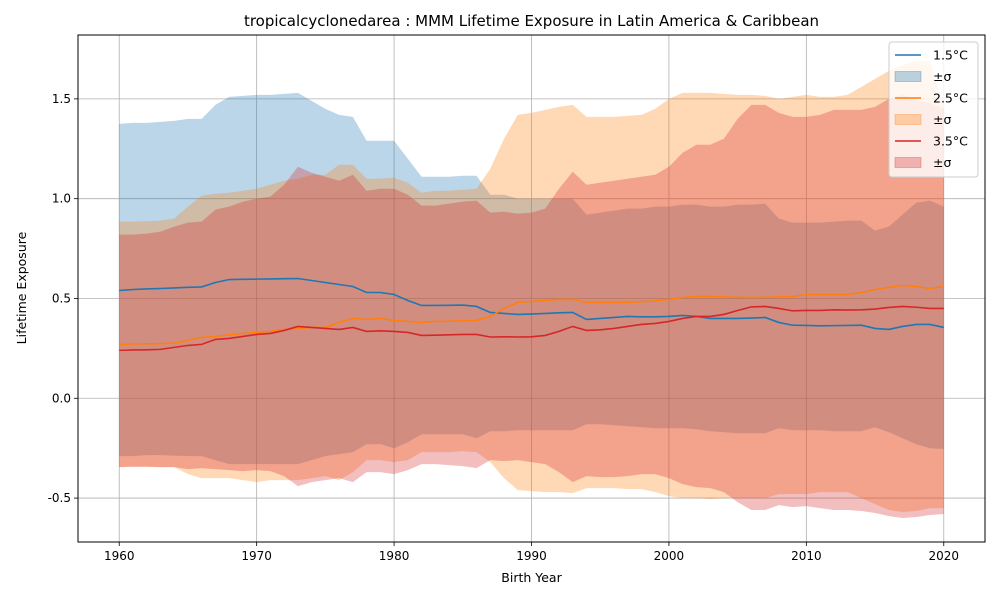 The width and height of the screenshot is (1000, 600). Describe the element at coordinates (21, 287) in the screenshot. I see `y-axis-label: Lifetime Exposure` at that location.